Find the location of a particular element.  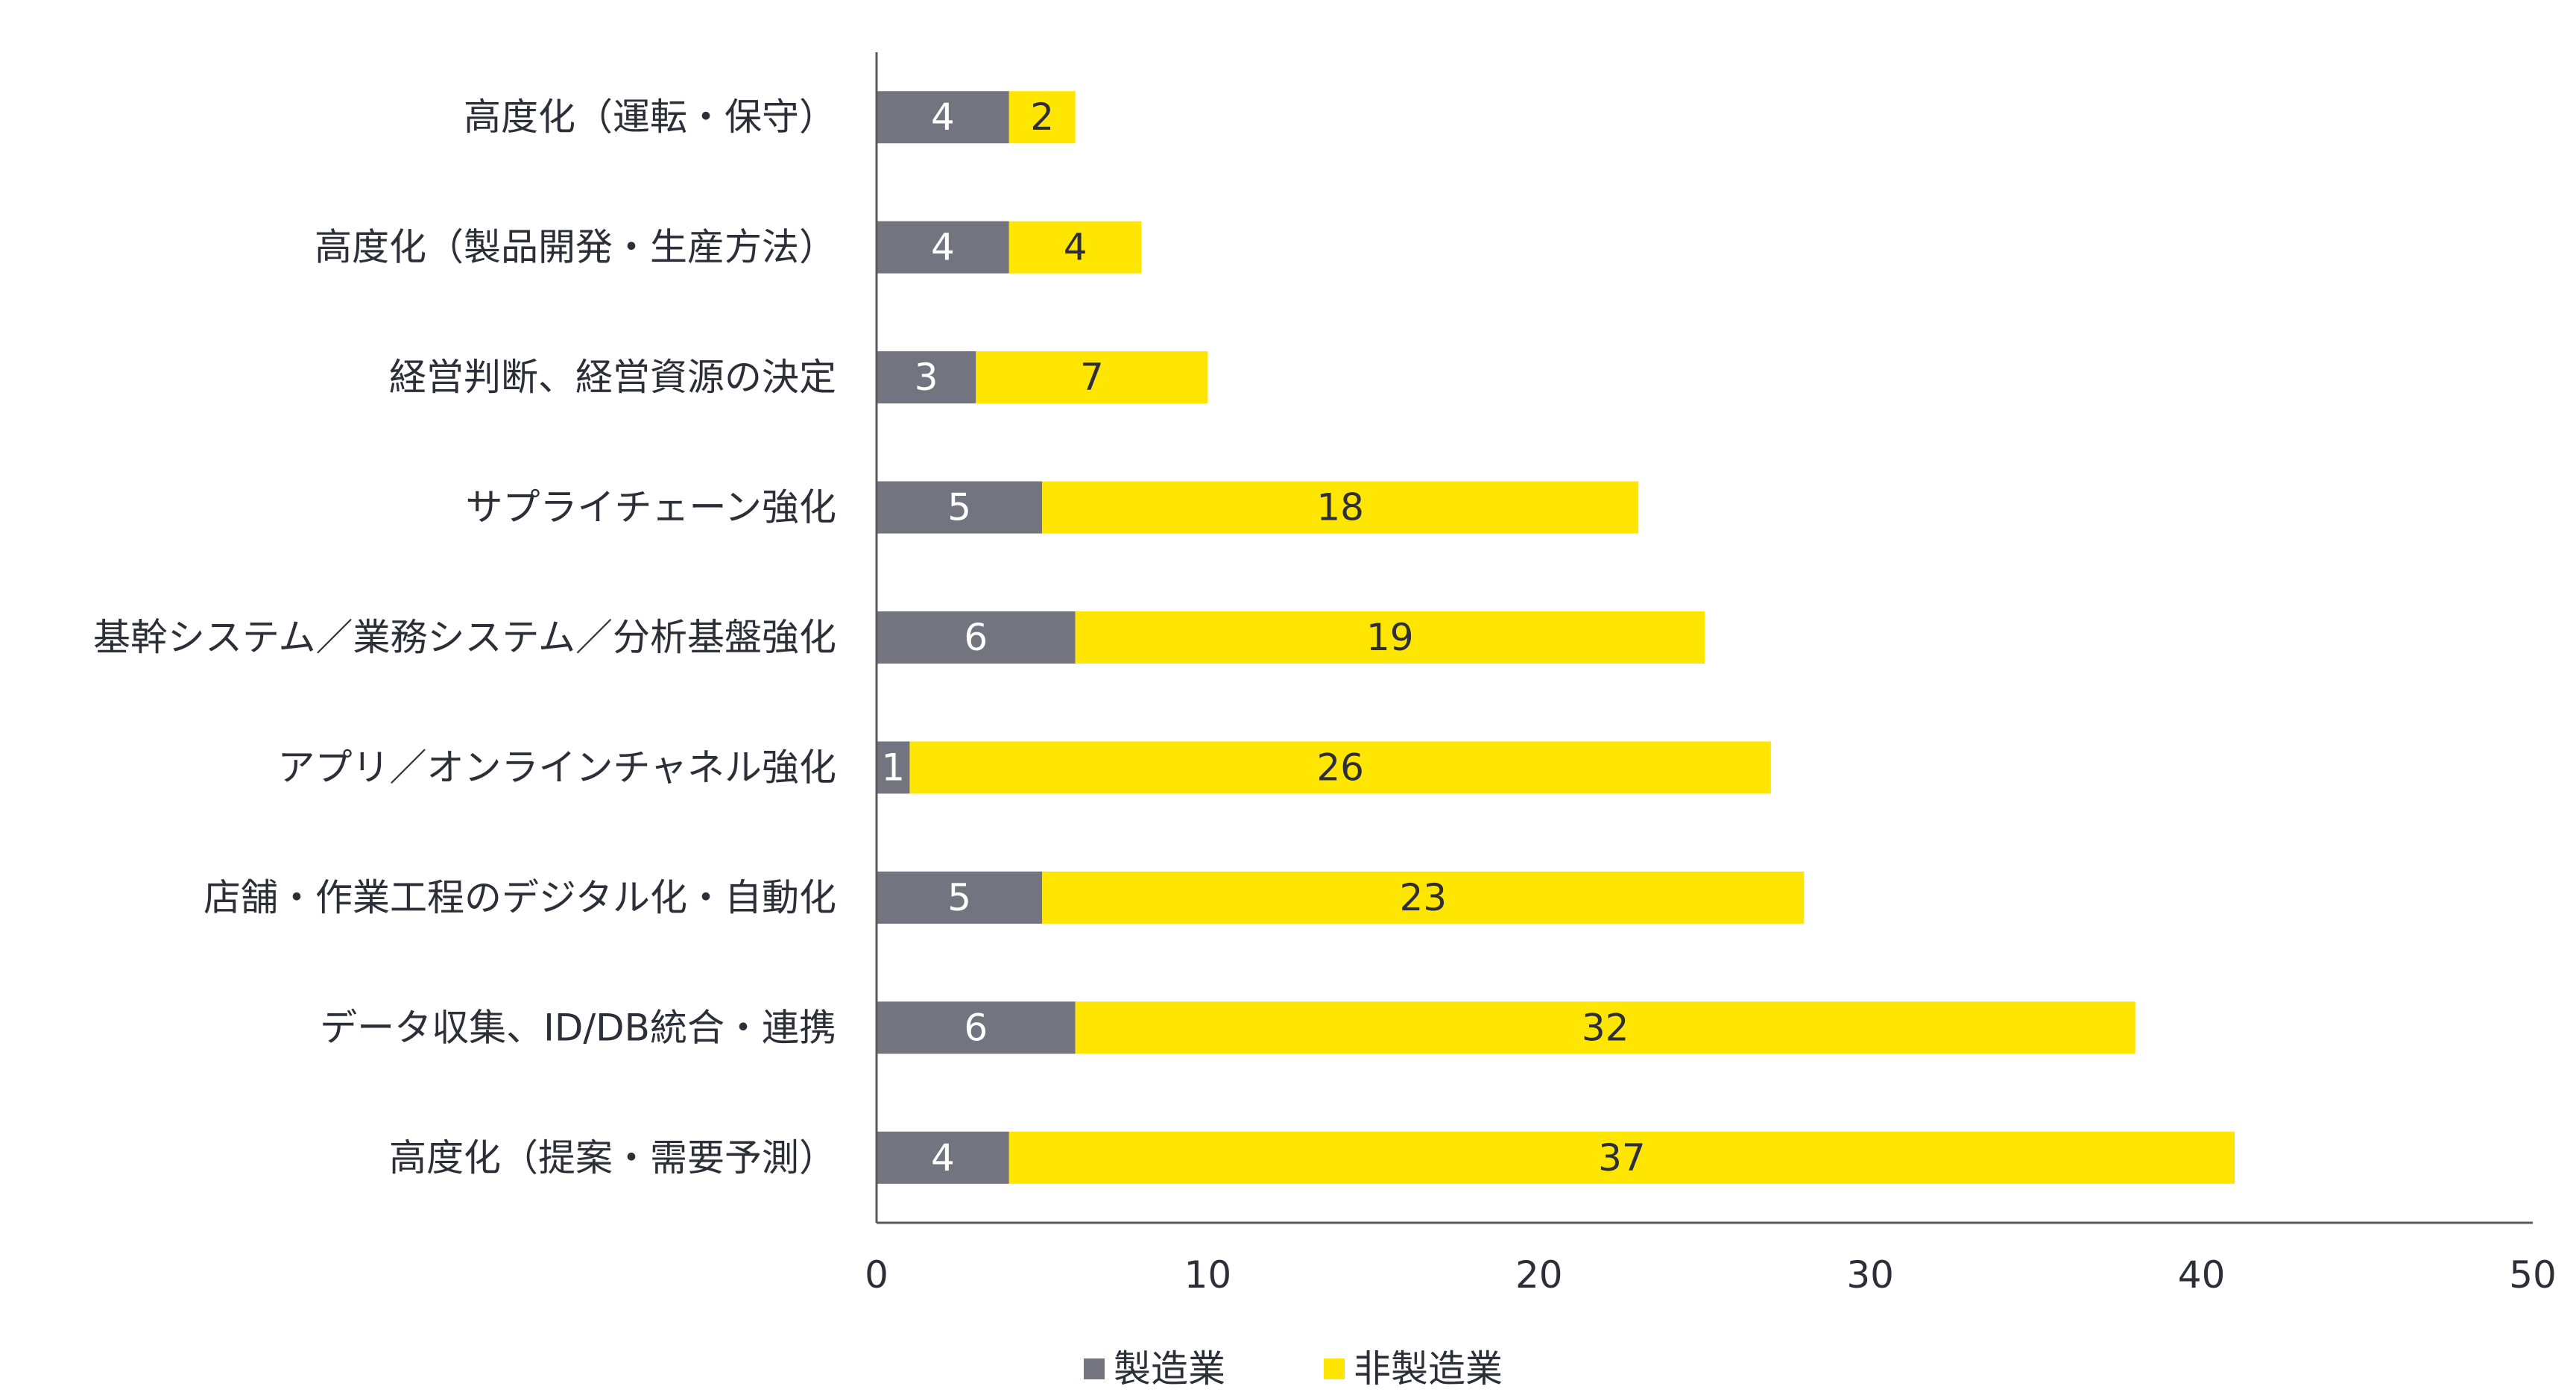

category-label: 高度化（製品開発・生産方法） is located at coordinates (575, 247).